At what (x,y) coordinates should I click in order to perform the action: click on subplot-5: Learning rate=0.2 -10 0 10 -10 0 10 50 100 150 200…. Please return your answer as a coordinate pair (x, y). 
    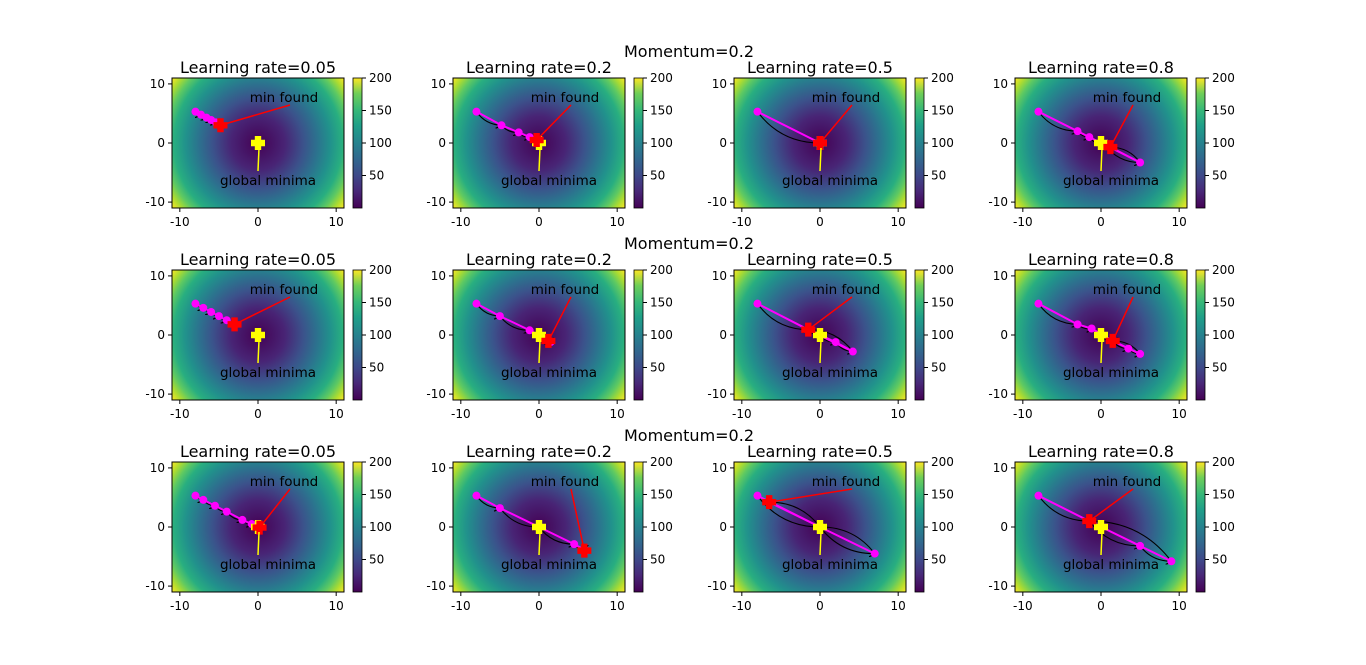
    Looking at the image, I should click on (549, 335).